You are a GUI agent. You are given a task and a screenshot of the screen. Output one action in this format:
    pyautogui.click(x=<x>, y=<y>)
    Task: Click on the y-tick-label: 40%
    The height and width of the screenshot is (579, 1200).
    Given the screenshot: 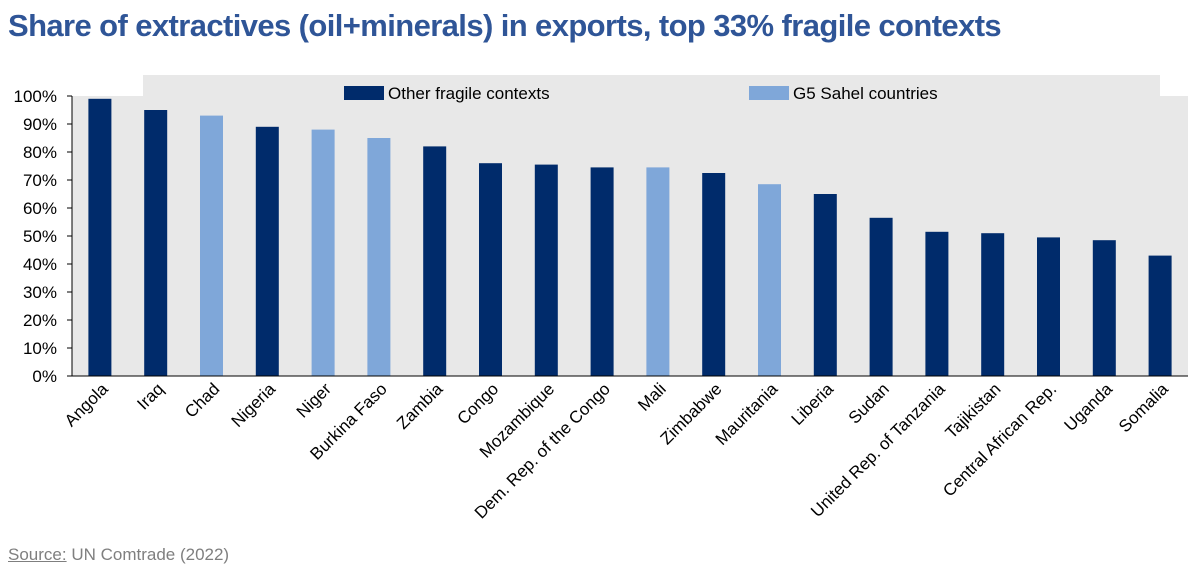 What is the action you would take?
    pyautogui.click(x=40, y=264)
    